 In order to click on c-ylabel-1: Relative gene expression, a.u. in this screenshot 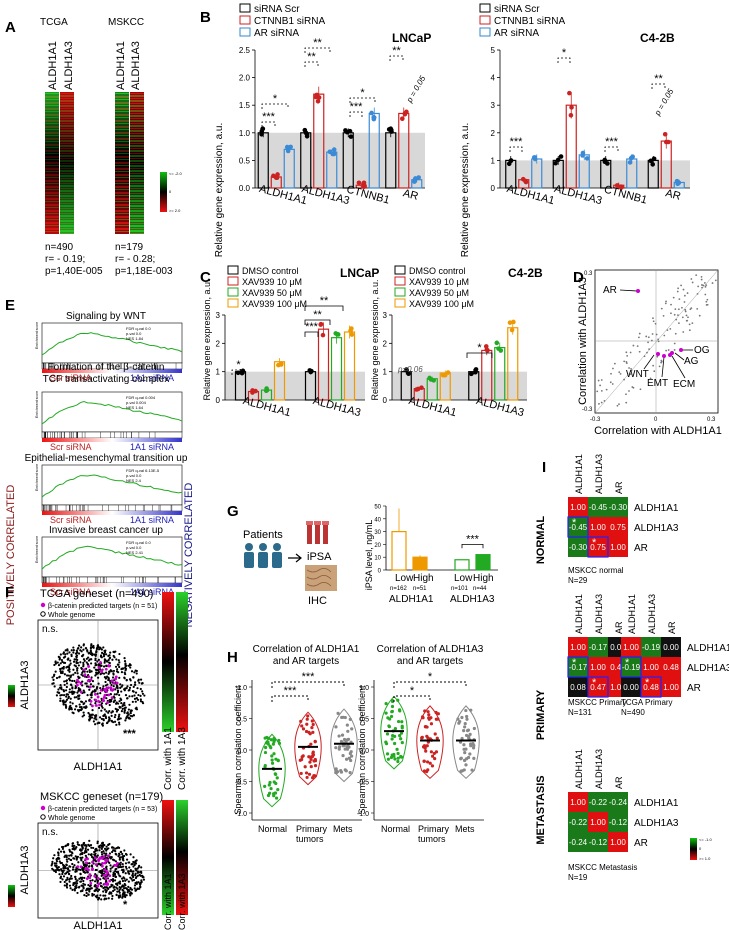, I will do `click(207, 339)`.